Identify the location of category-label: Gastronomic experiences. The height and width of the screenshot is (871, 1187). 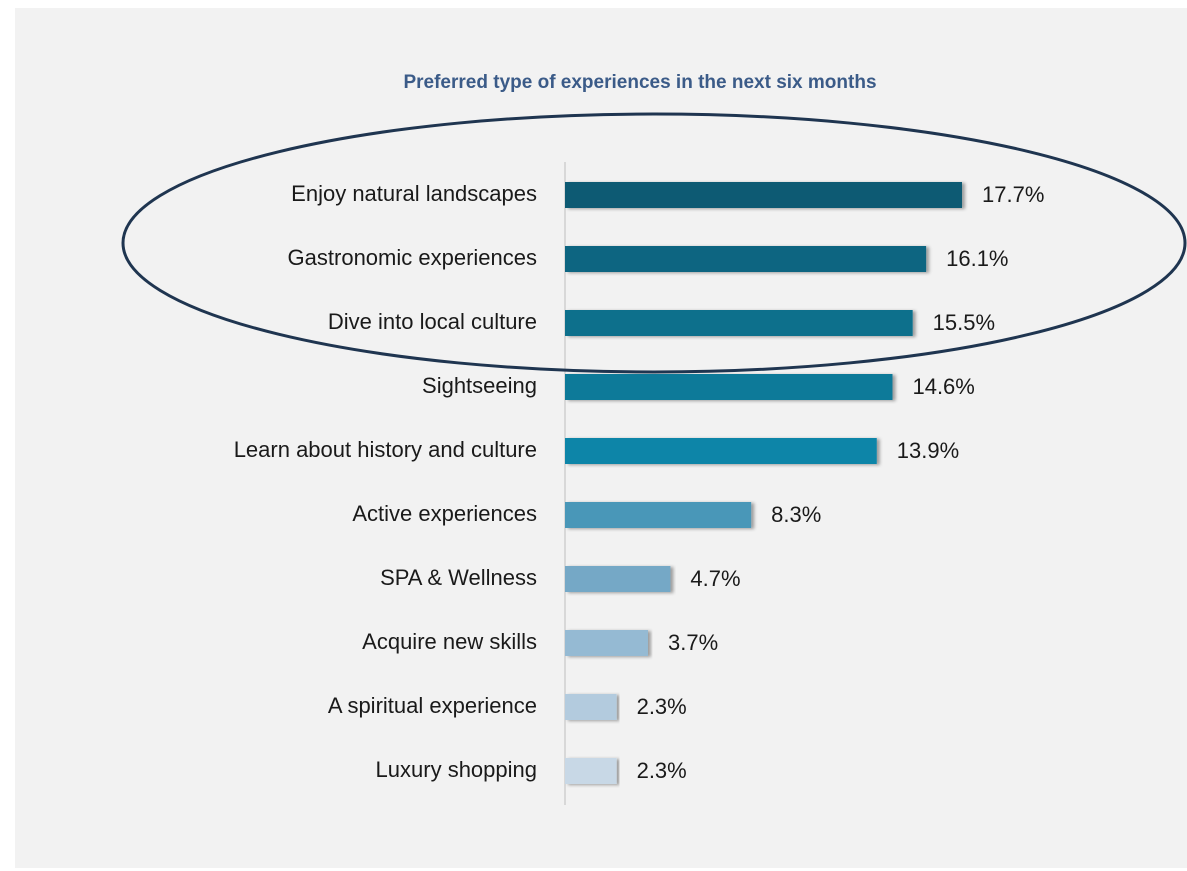
(412, 257).